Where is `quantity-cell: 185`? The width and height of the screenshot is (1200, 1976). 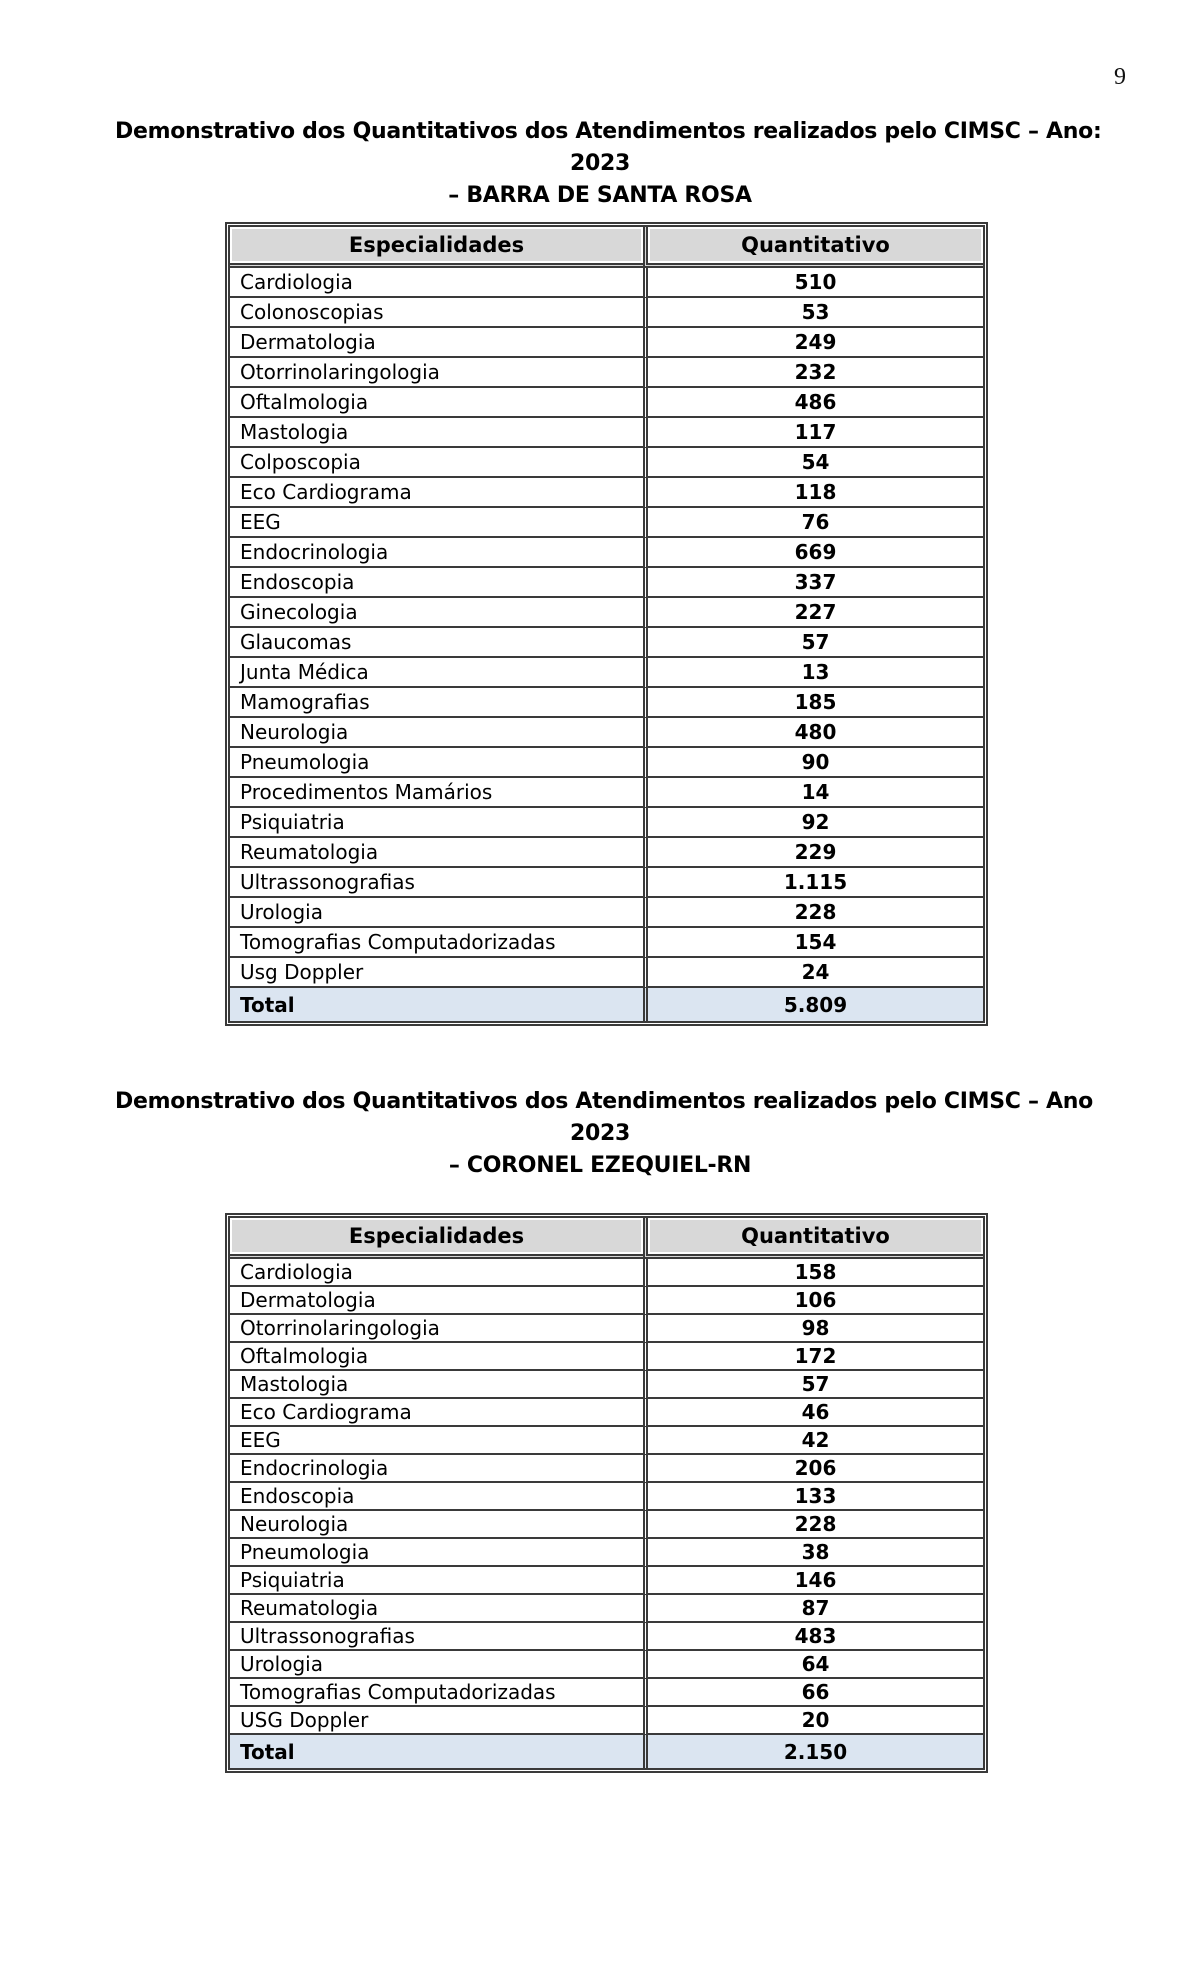 quantity-cell: 185 is located at coordinates (813, 703).